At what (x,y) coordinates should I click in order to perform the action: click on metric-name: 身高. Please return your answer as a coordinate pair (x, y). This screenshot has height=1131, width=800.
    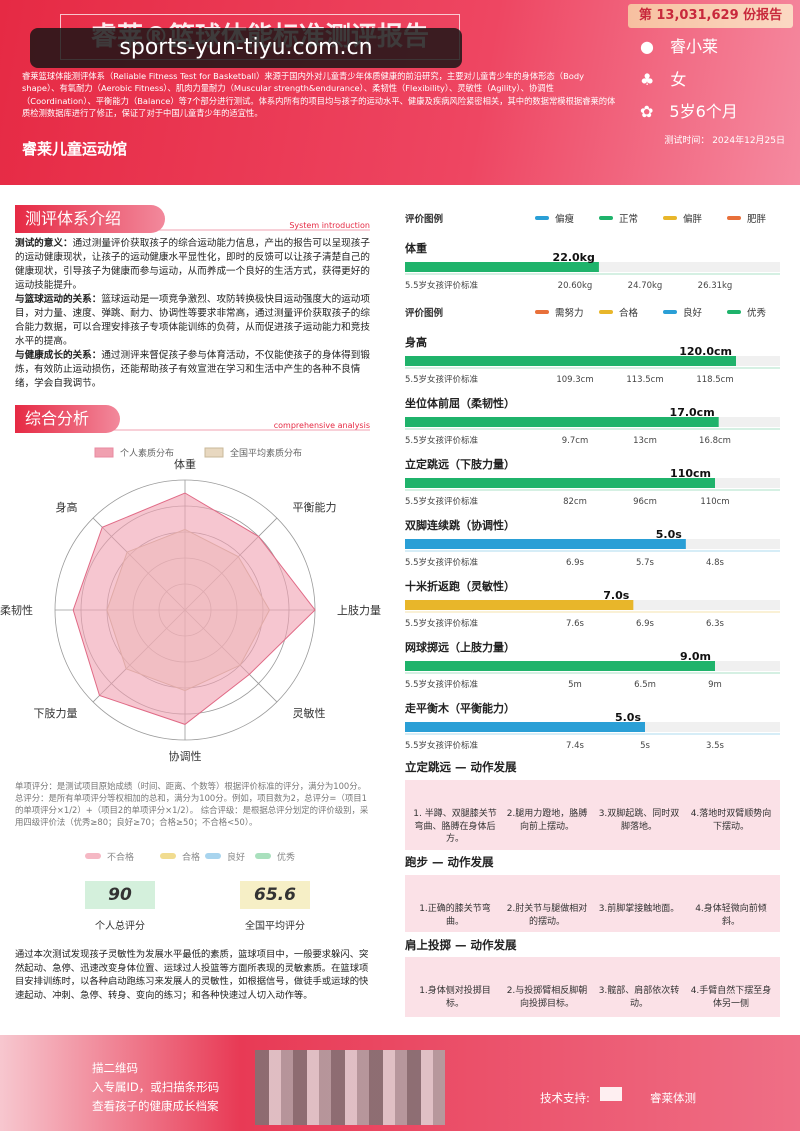
    Looking at the image, I should click on (416, 342).